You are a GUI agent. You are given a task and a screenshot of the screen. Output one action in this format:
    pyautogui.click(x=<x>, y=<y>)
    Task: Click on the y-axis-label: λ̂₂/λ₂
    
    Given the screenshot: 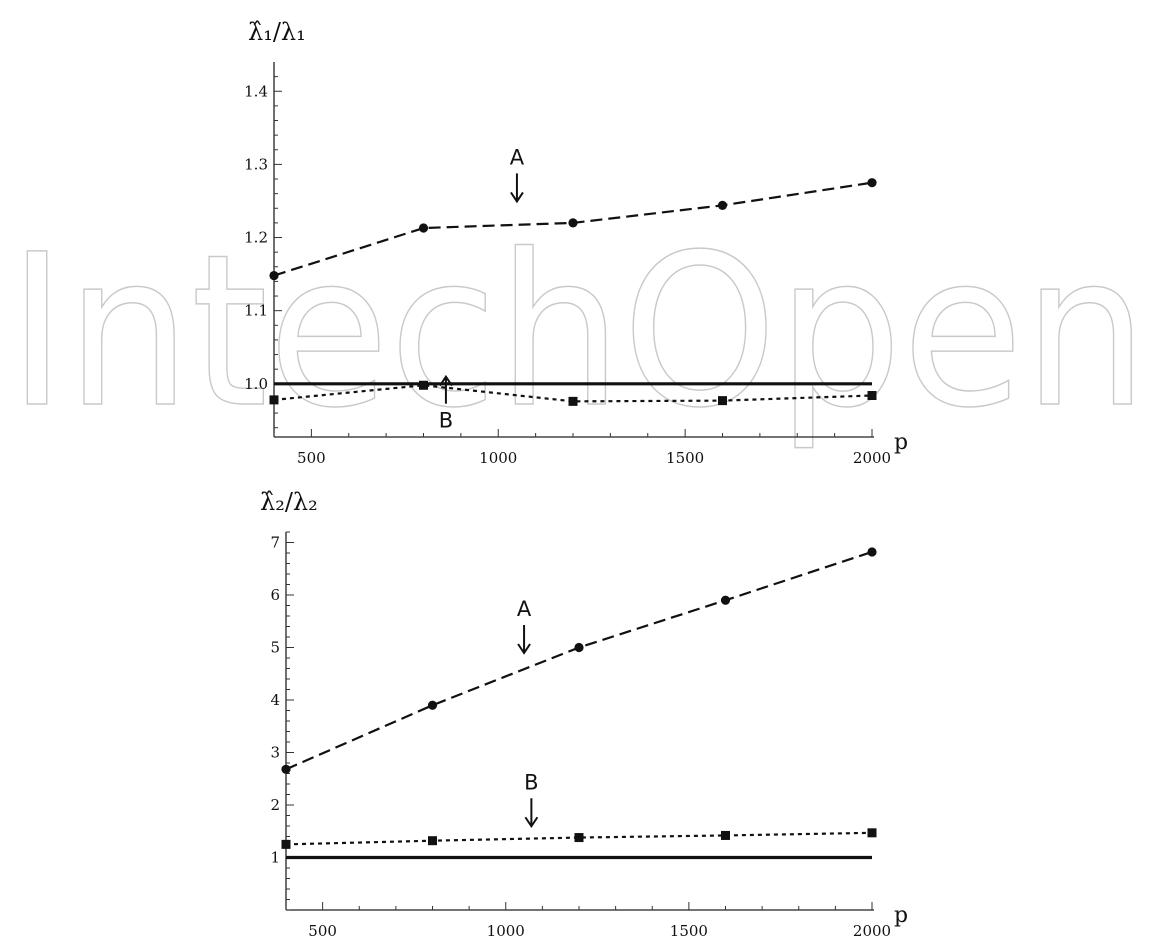 What is the action you would take?
    pyautogui.click(x=289, y=502)
    